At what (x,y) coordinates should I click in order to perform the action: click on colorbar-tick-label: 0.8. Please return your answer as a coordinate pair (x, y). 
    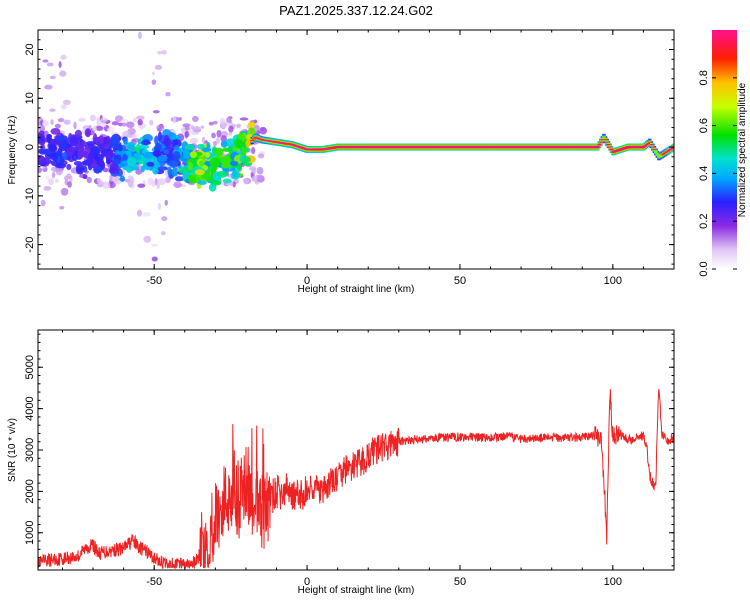
    Looking at the image, I should click on (704, 77).